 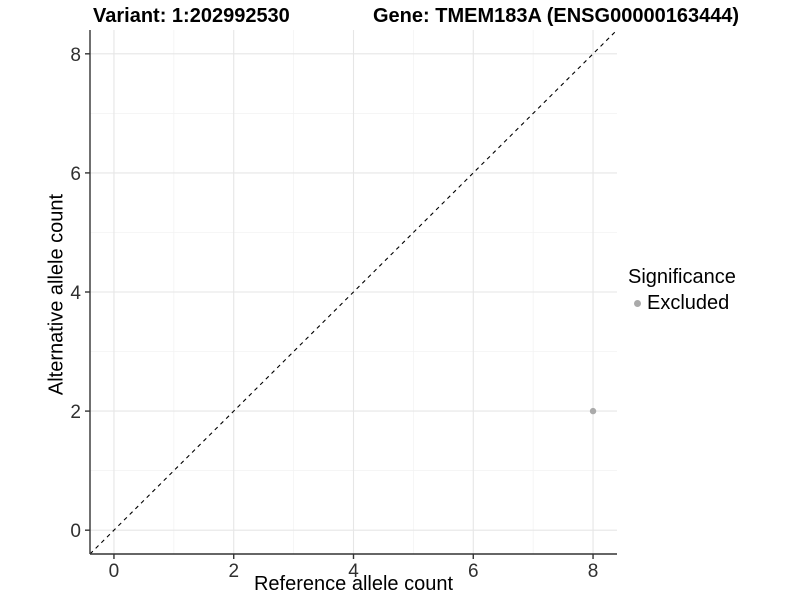 What do you see at coordinates (75, 55) in the screenshot?
I see `y-tick-label: 8` at bounding box center [75, 55].